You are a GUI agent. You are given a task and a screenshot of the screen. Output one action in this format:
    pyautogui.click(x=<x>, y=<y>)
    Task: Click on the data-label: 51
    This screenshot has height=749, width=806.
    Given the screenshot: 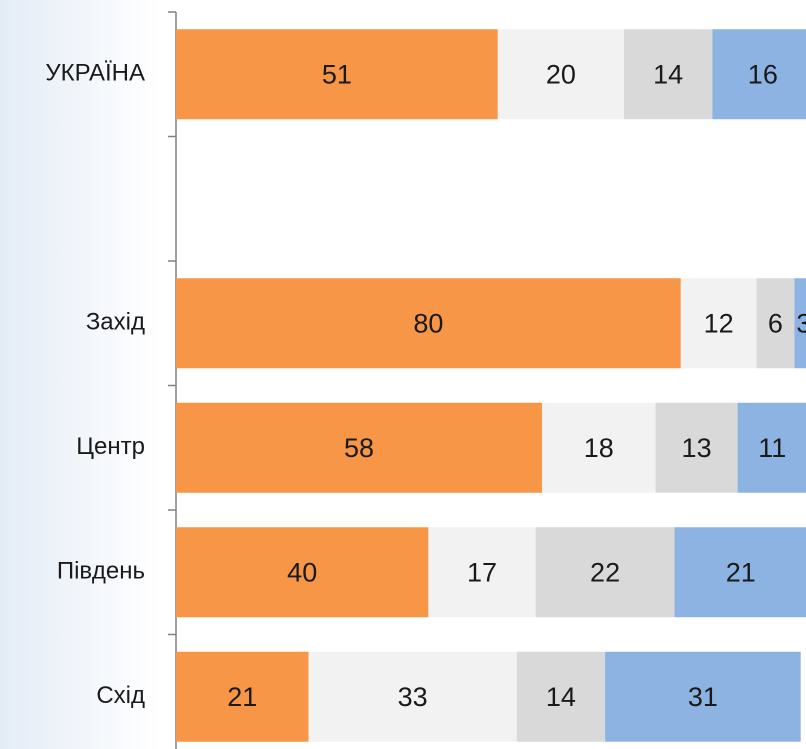 What is the action you would take?
    pyautogui.click(x=337, y=74)
    